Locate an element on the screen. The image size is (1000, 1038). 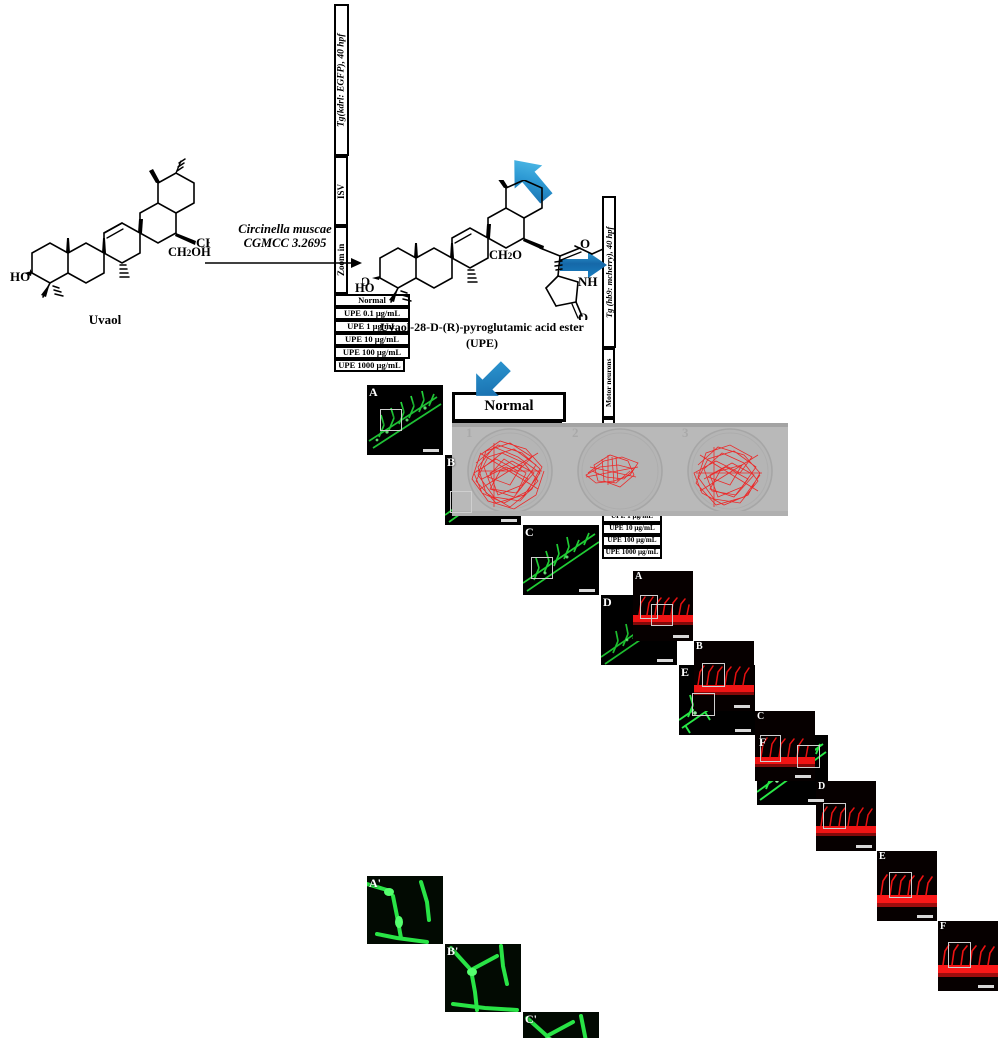
neuron-col-header-upe-10: UPE 10 μg/mL is located at coordinates (632, 529).